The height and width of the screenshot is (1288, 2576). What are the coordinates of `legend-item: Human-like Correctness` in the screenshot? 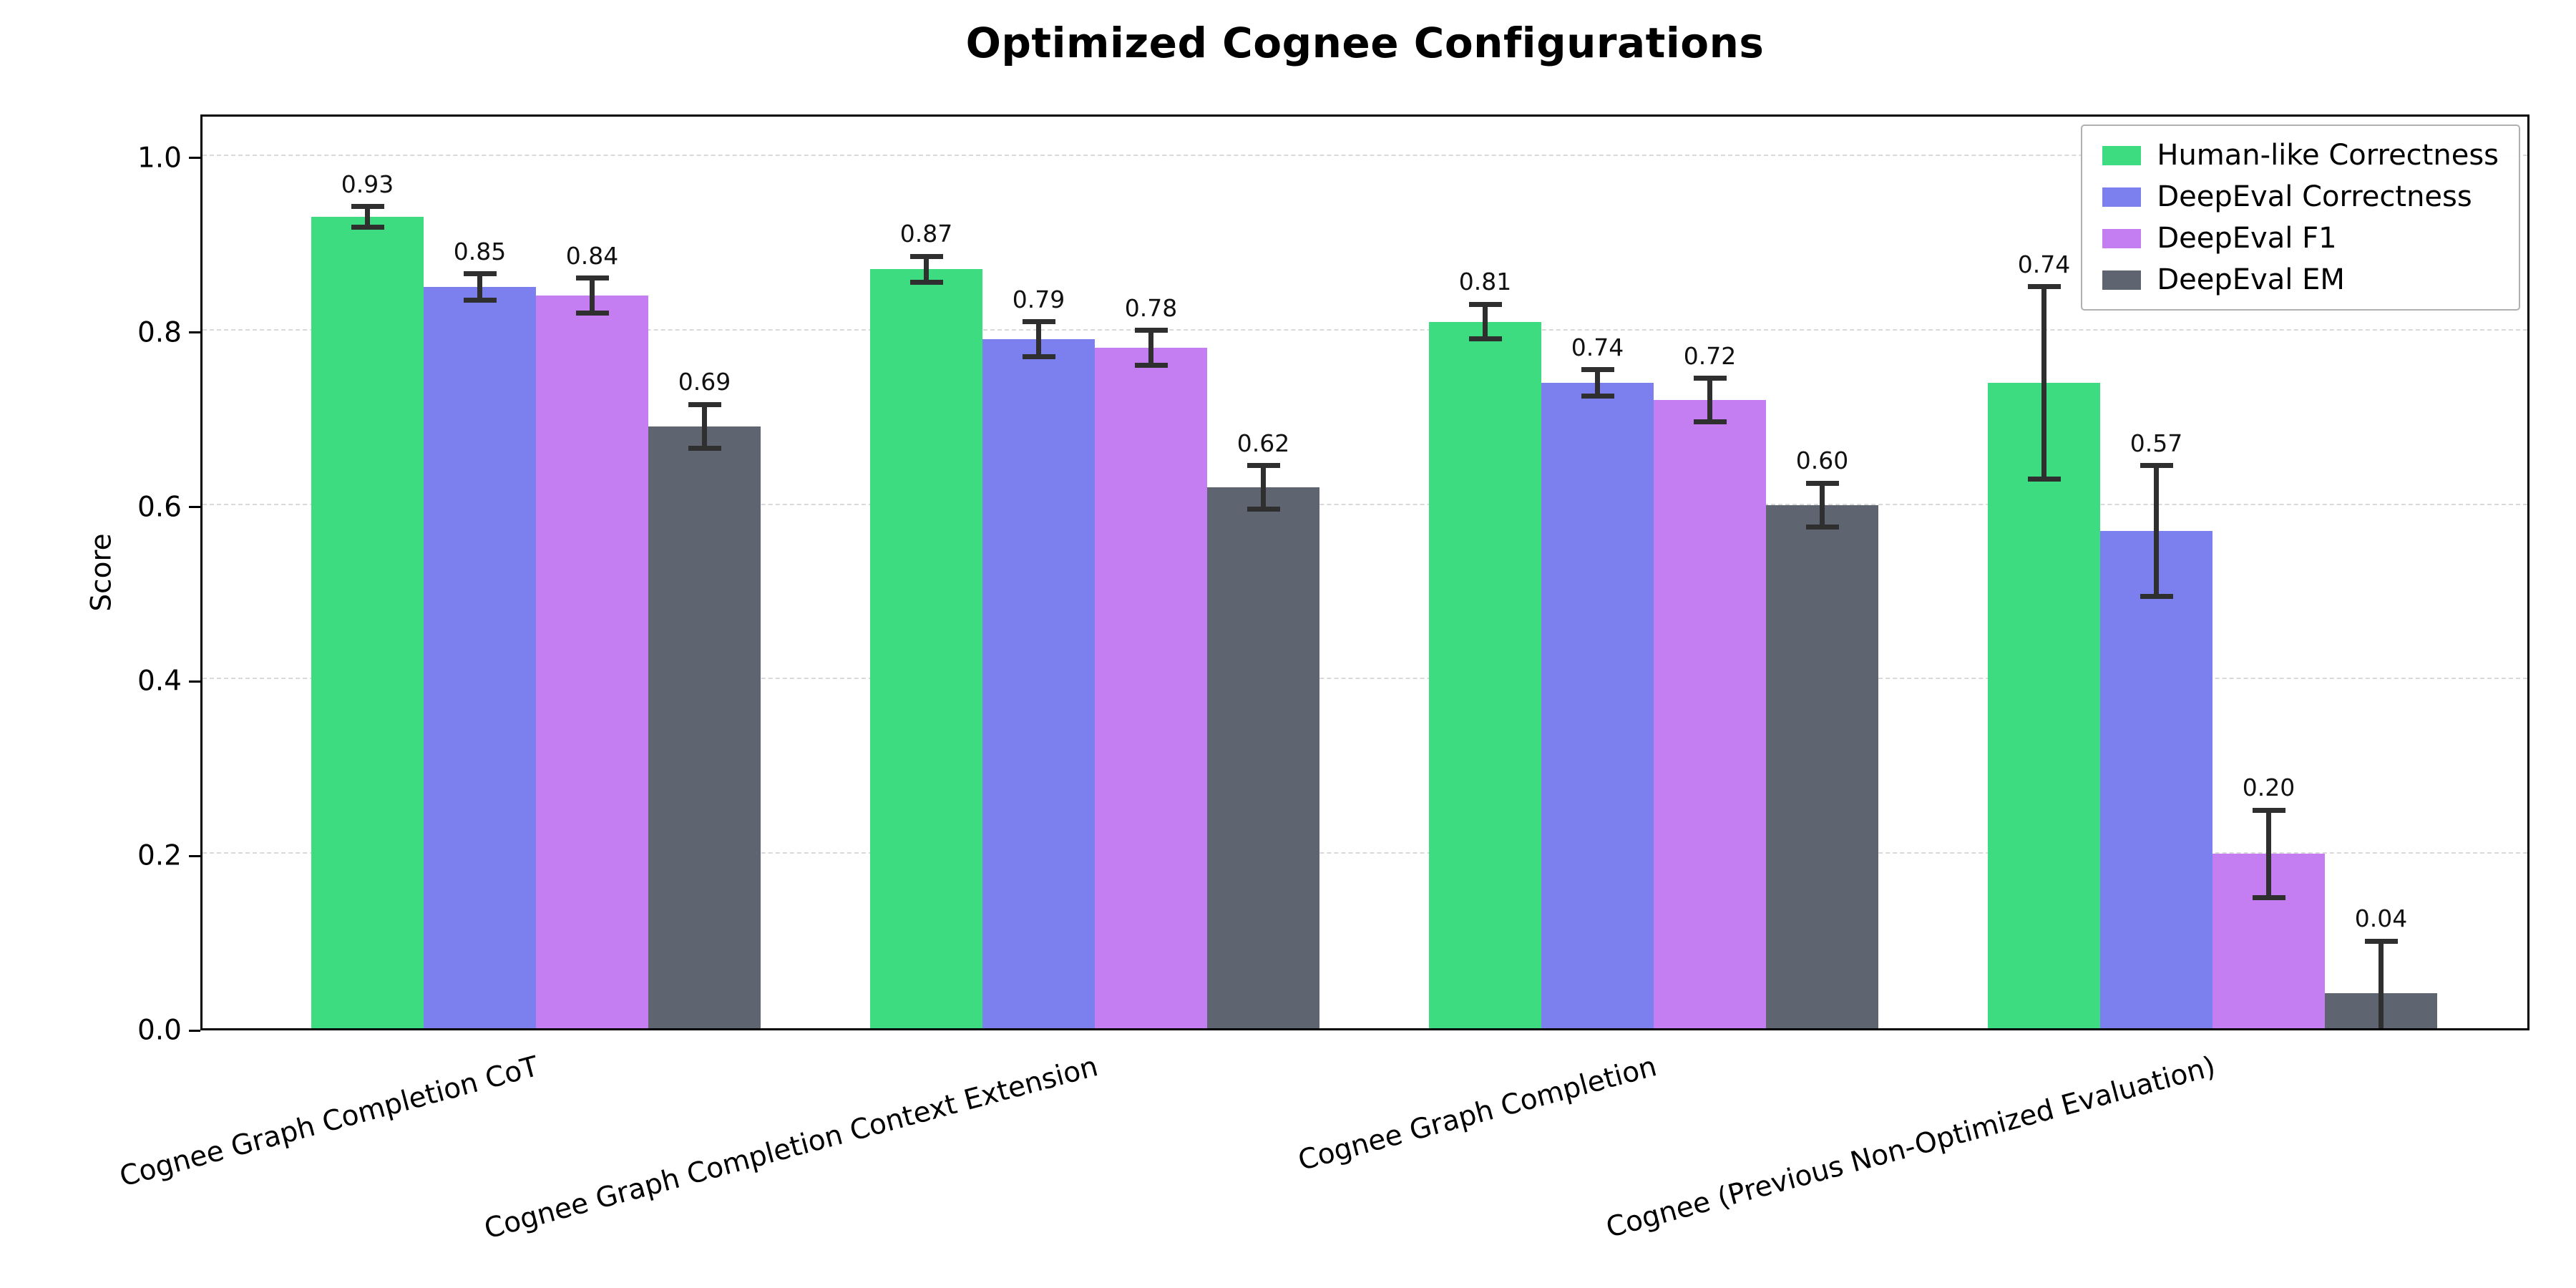 It's located at (2300, 155).